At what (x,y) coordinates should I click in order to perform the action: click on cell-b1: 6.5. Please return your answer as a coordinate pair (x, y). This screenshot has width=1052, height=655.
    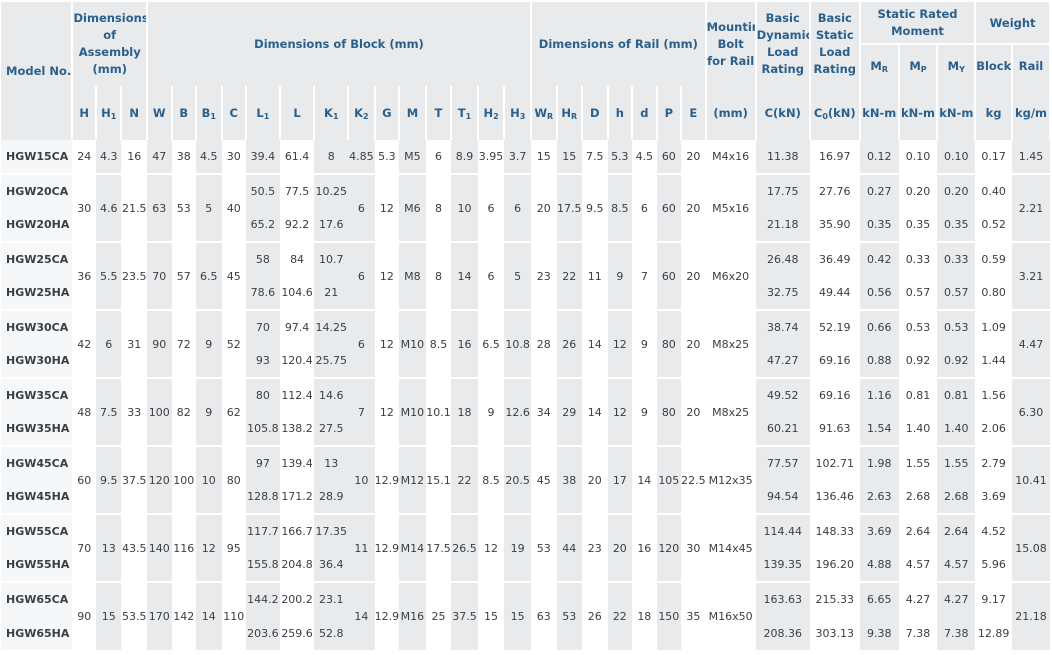
    Looking at the image, I should click on (209, 275).